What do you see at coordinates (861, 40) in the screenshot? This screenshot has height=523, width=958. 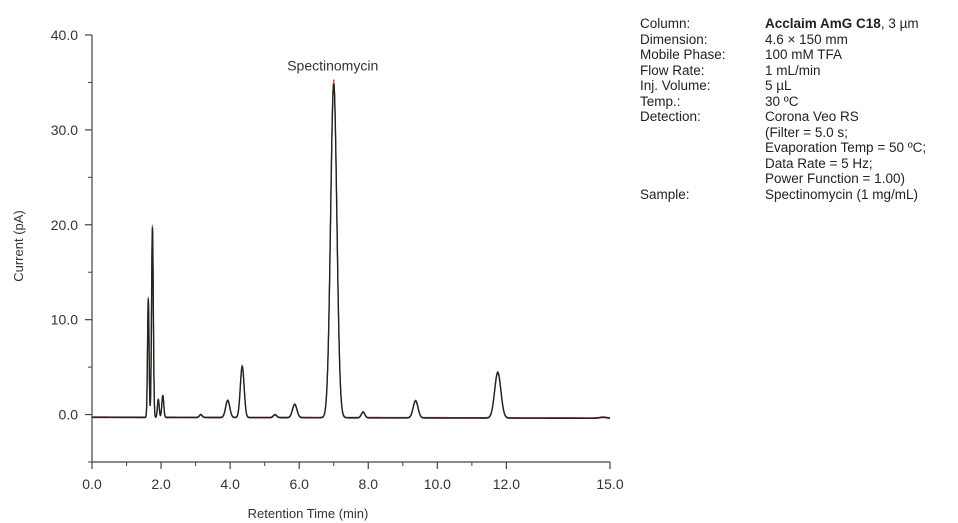 I see `condition-value: 4.6 × 150 mm` at bounding box center [861, 40].